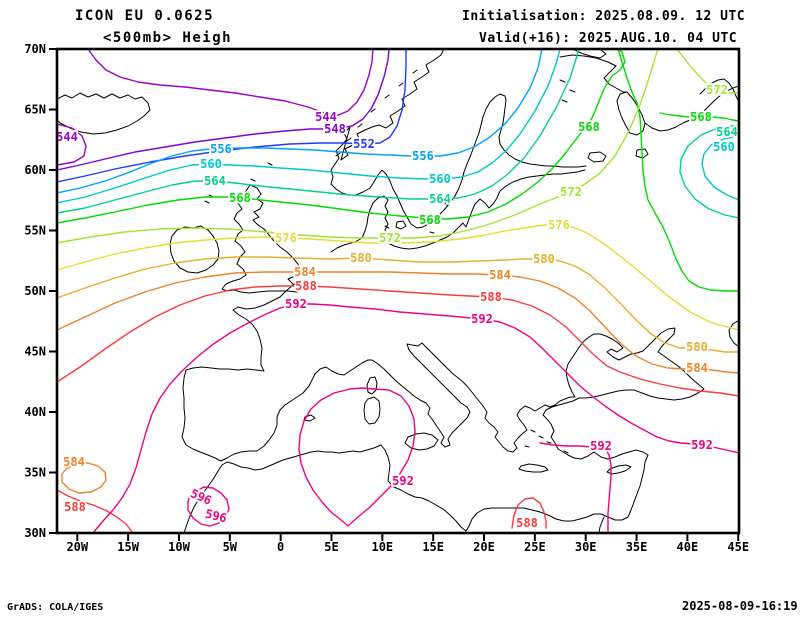  I want to click on lon-label-25E: 25E, so click(535, 547).